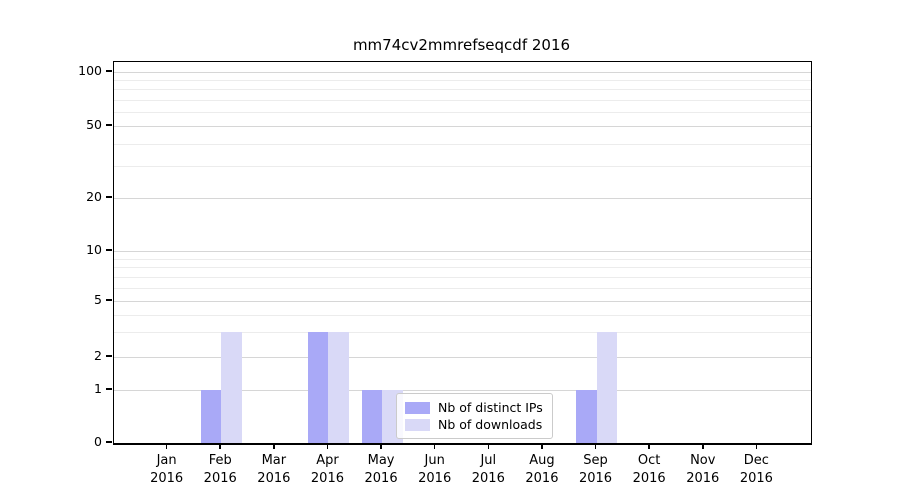  Describe the element at coordinates (327, 470) in the screenshot. I see `x-tick-label-apr: Apr 2016` at that location.